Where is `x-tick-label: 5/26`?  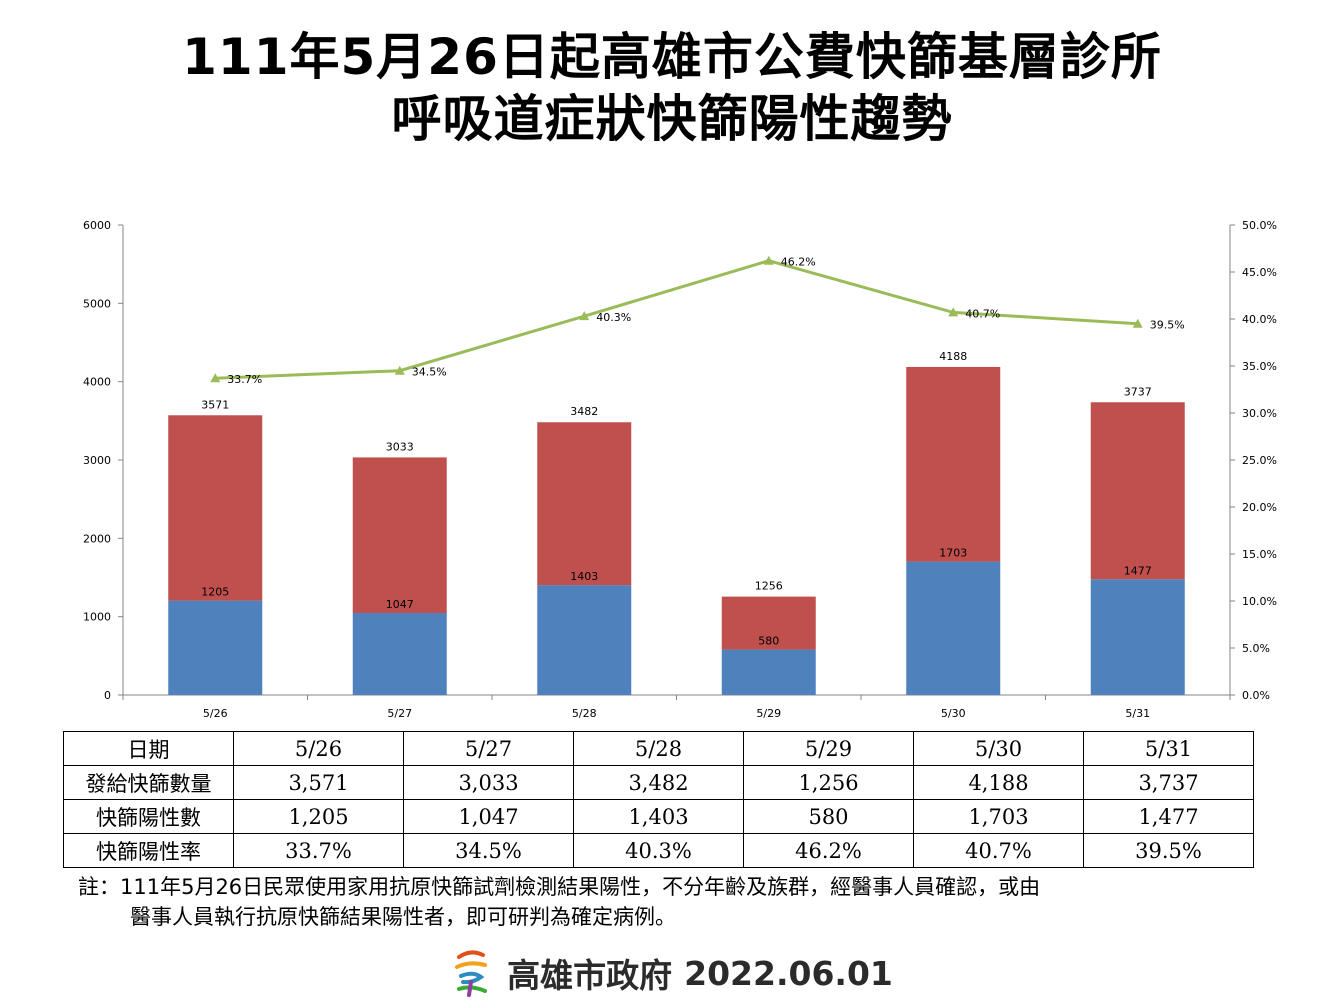
x-tick-label: 5/26 is located at coordinates (215, 713).